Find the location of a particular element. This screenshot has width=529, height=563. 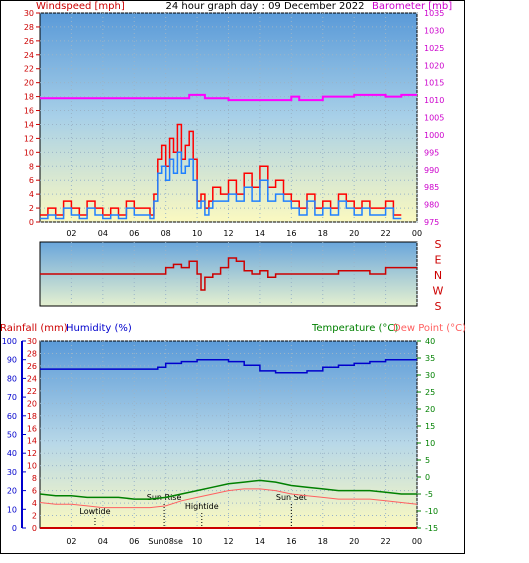

annotation-label: Hightide is located at coordinates (202, 506).